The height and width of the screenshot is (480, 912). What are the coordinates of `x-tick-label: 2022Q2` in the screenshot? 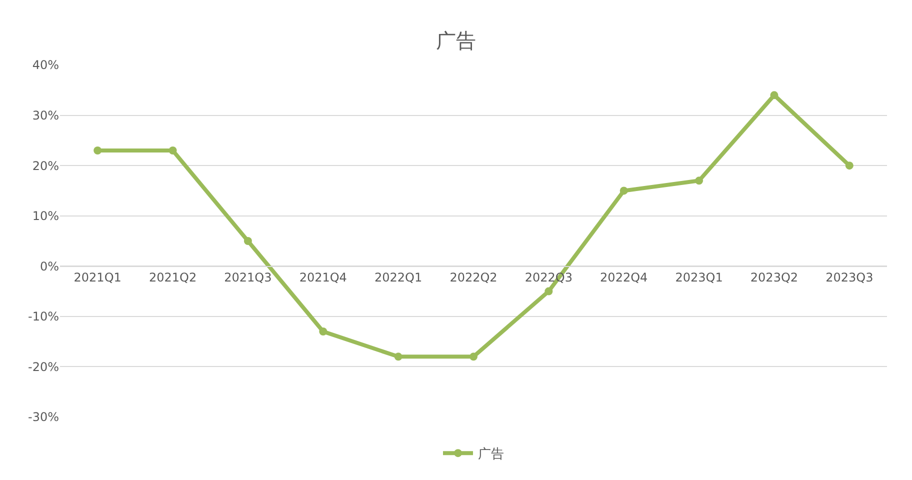 It's located at (474, 277).